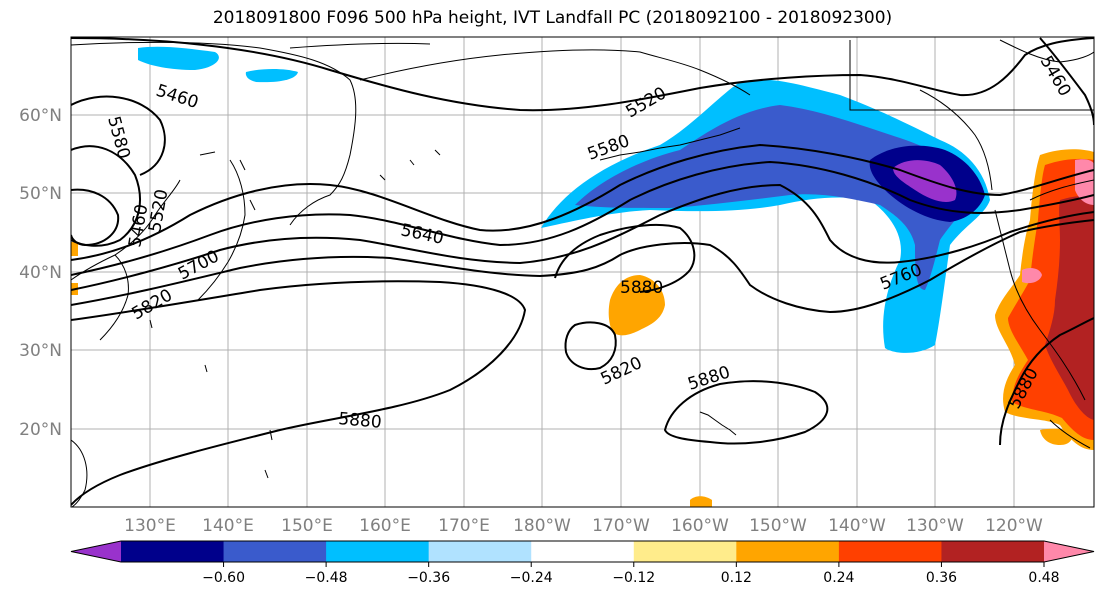 This screenshot has width=1105, height=601. What do you see at coordinates (464, 526) in the screenshot?
I see `lon-label: 170°E` at bounding box center [464, 526].